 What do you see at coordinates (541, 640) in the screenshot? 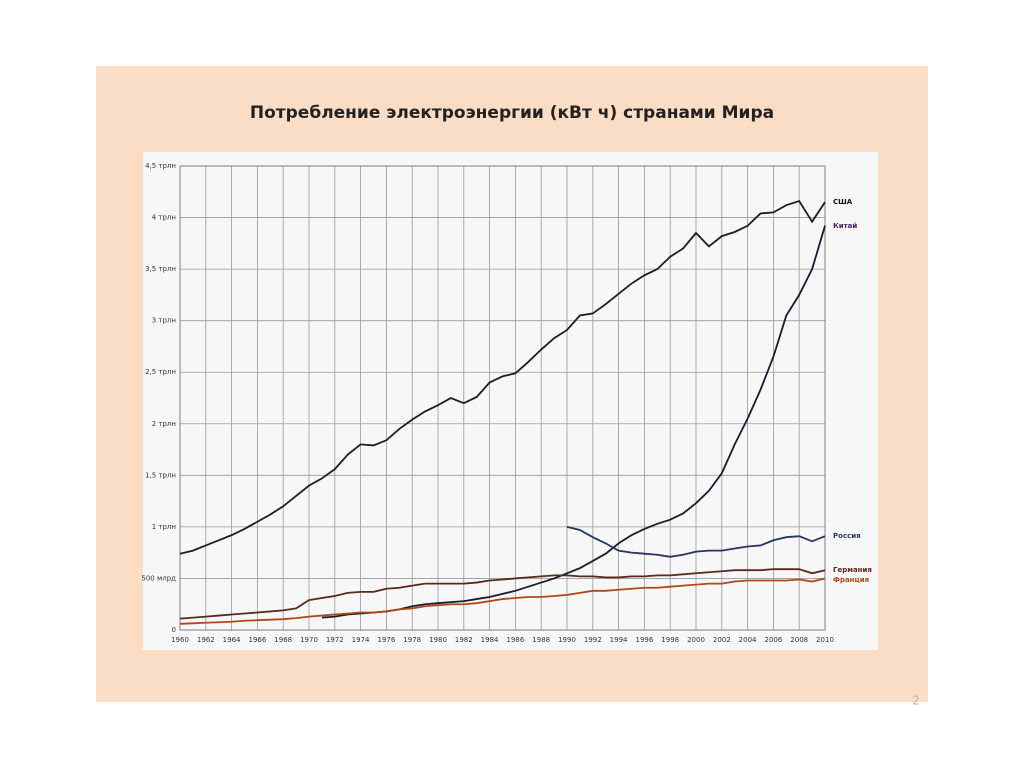
I see `x-tick-label: 1988` at bounding box center [541, 640].